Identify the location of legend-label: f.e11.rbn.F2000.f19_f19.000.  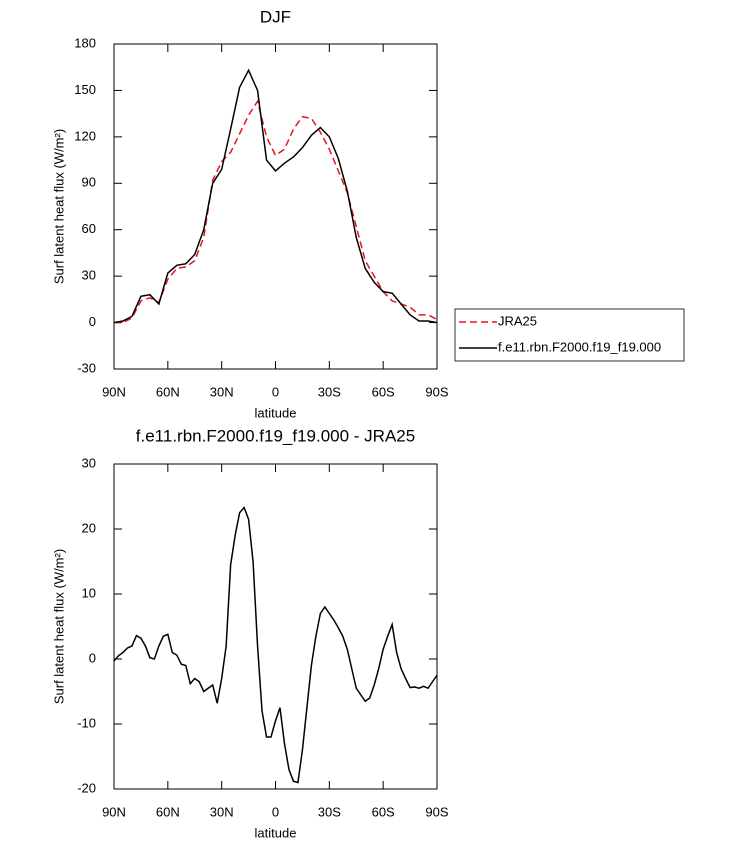
(579, 346).